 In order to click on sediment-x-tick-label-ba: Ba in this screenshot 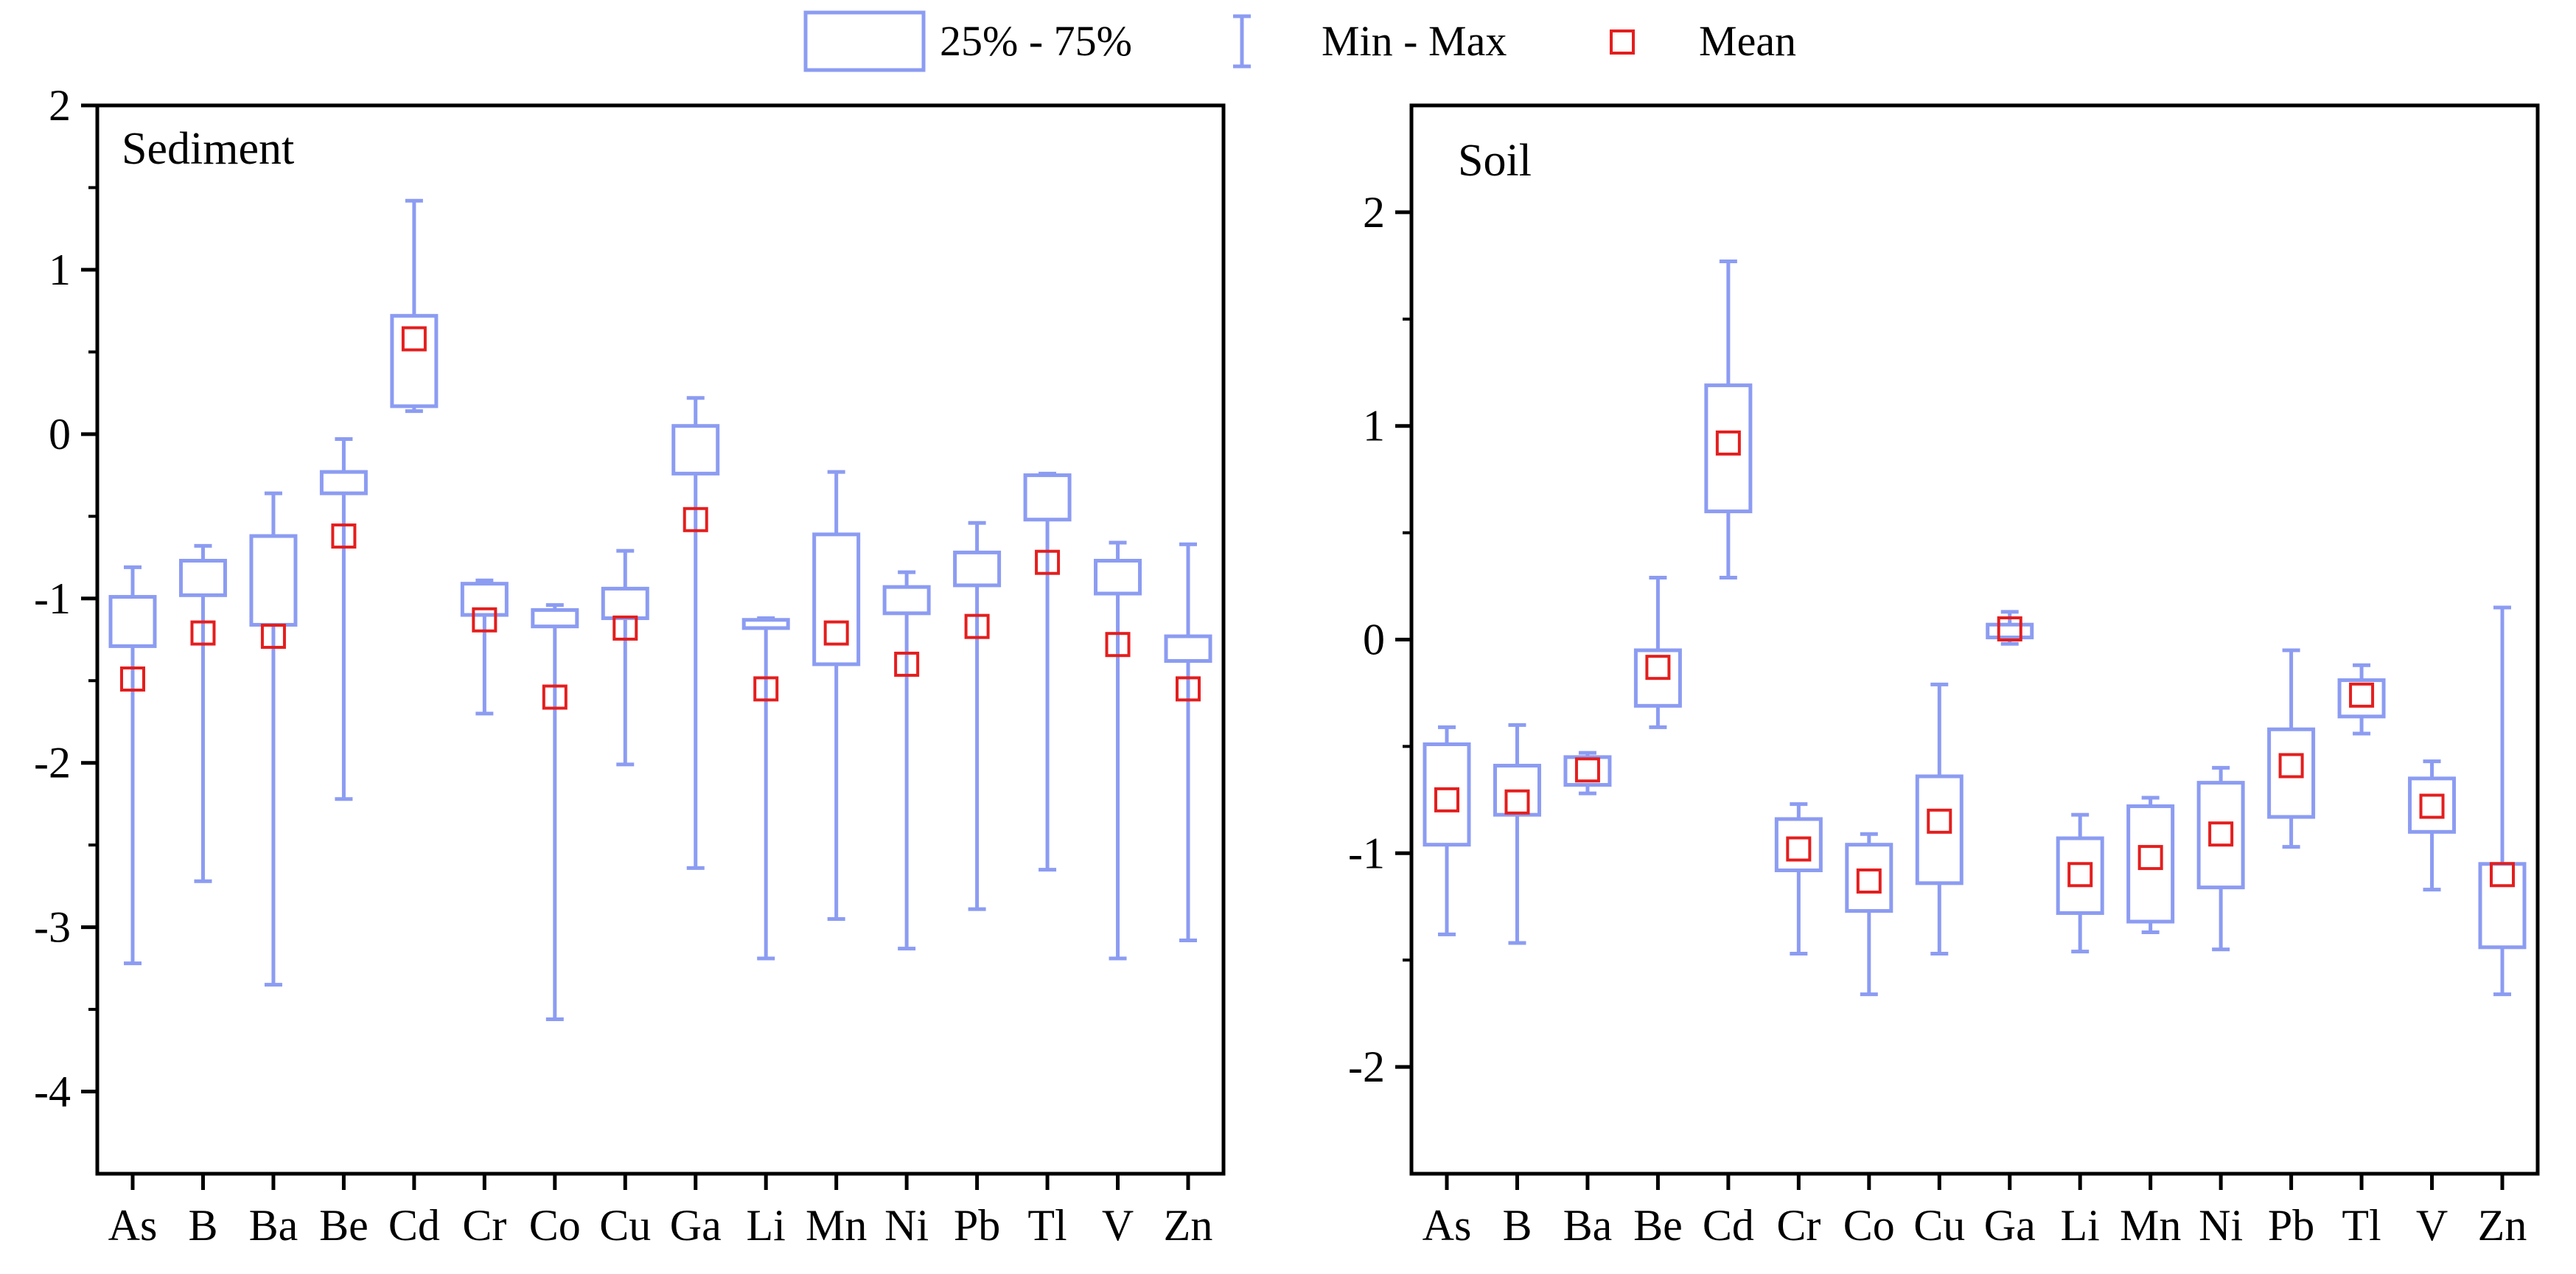, I will do `click(274, 1225)`.